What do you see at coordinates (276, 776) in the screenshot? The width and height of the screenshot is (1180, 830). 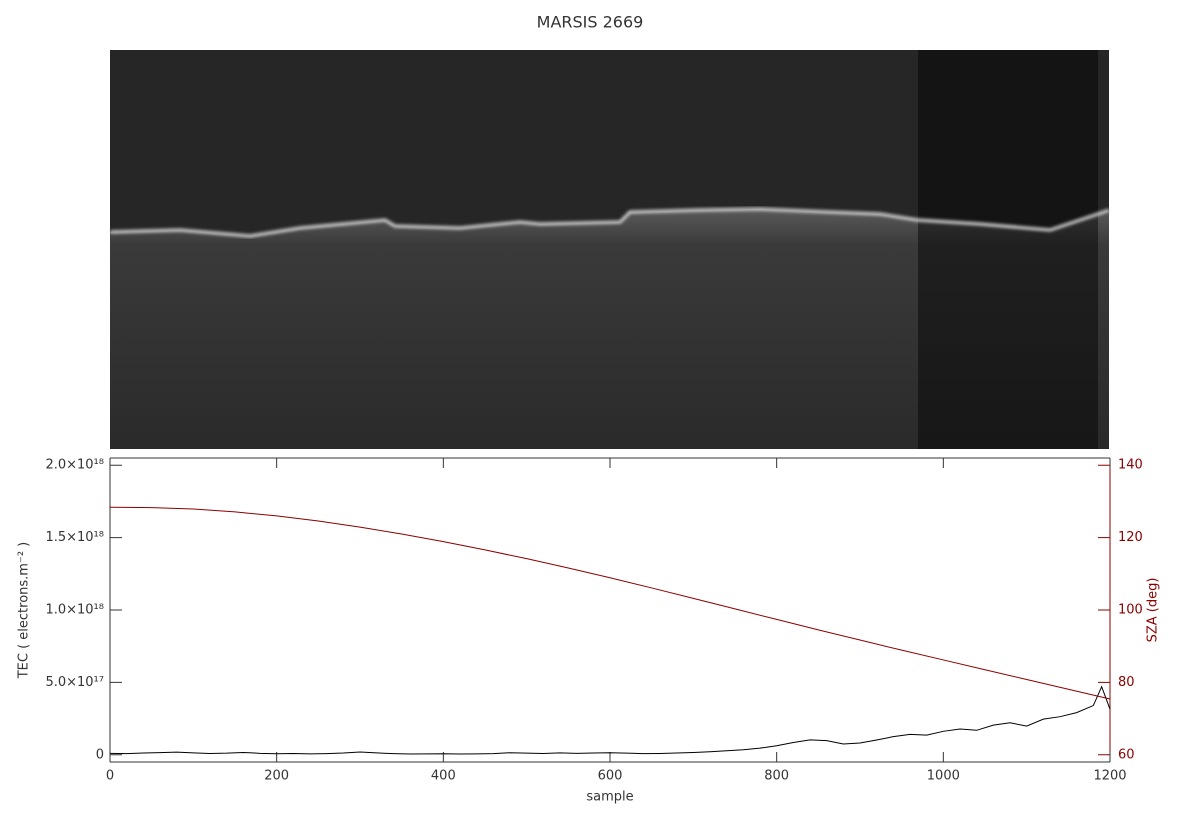 I see `x-tick-label: 200` at bounding box center [276, 776].